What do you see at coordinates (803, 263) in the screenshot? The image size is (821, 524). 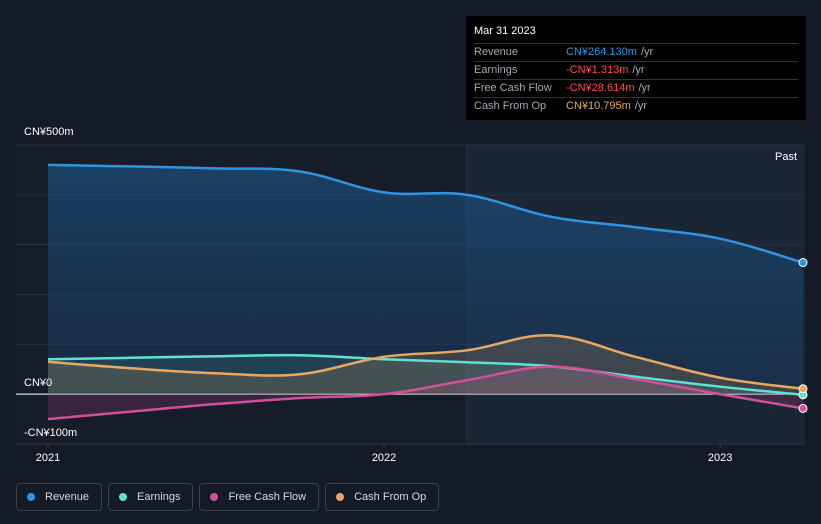 I see `revenue-end-point` at bounding box center [803, 263].